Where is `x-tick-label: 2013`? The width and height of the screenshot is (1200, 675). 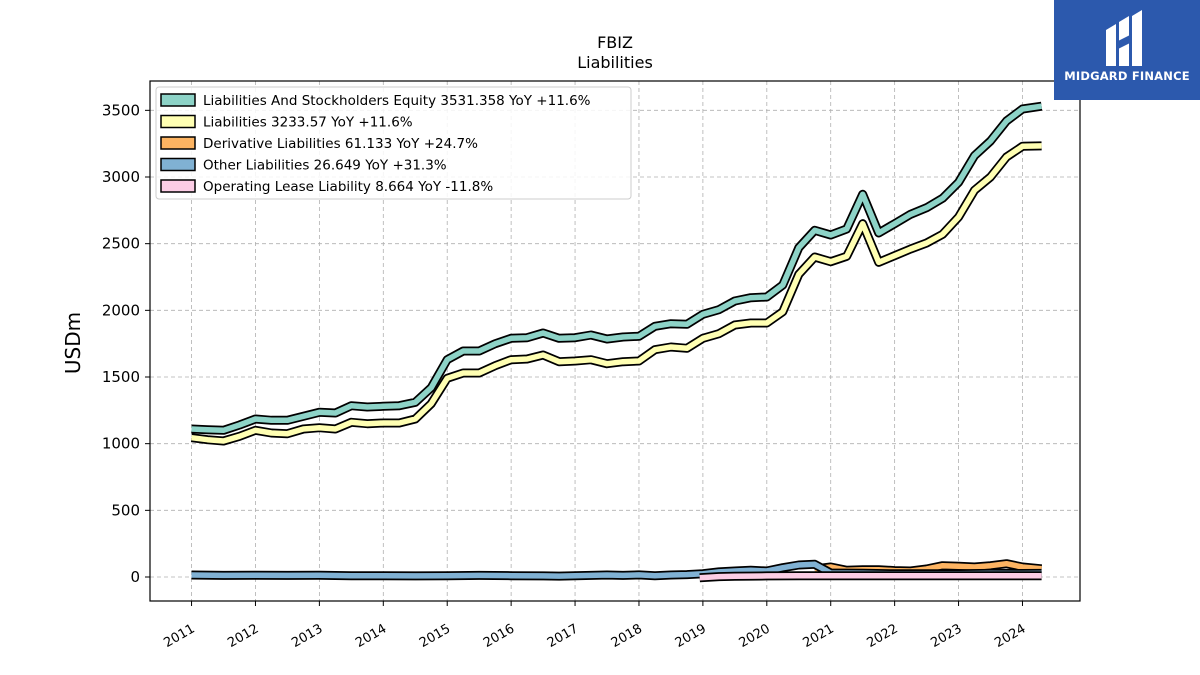 x-tick-label: 2013 is located at coordinates (307, 636).